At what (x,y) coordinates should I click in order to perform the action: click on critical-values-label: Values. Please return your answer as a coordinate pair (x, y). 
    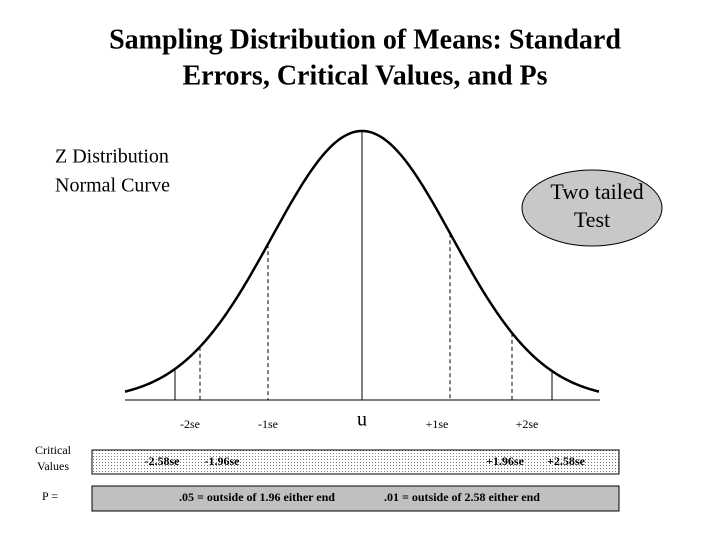
    Looking at the image, I should click on (53, 466).